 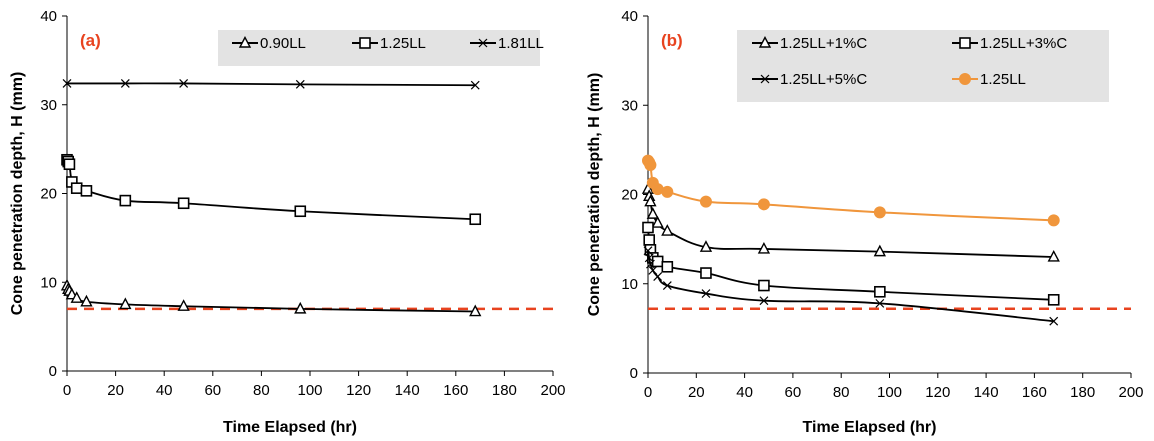 I want to click on series-1.25LL+3%C, so click(x=851, y=263).